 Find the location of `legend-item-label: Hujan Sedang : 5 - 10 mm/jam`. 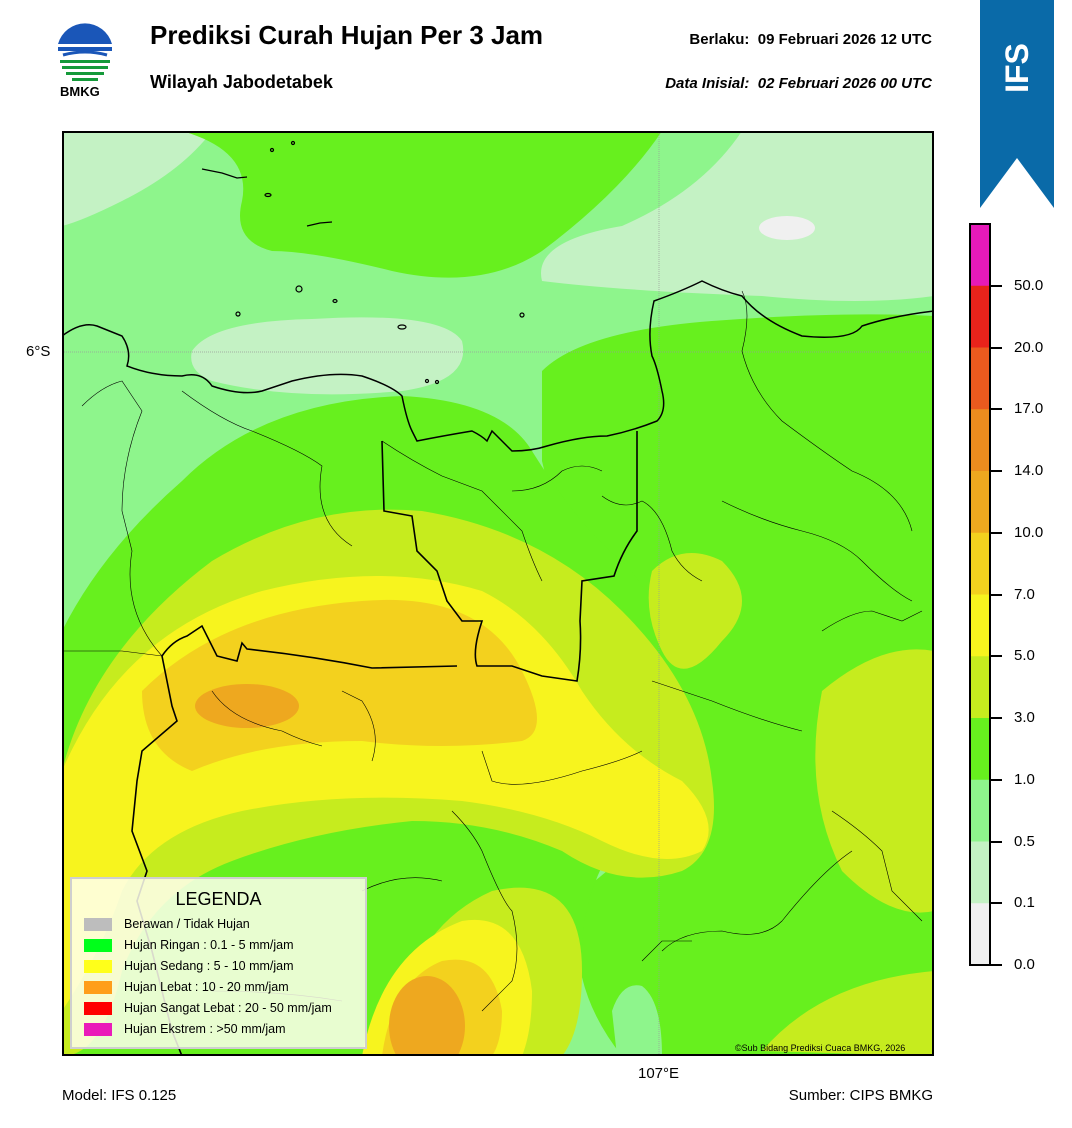

legend-item-label: Hujan Sedang : 5 - 10 mm/jam is located at coordinates (209, 966).